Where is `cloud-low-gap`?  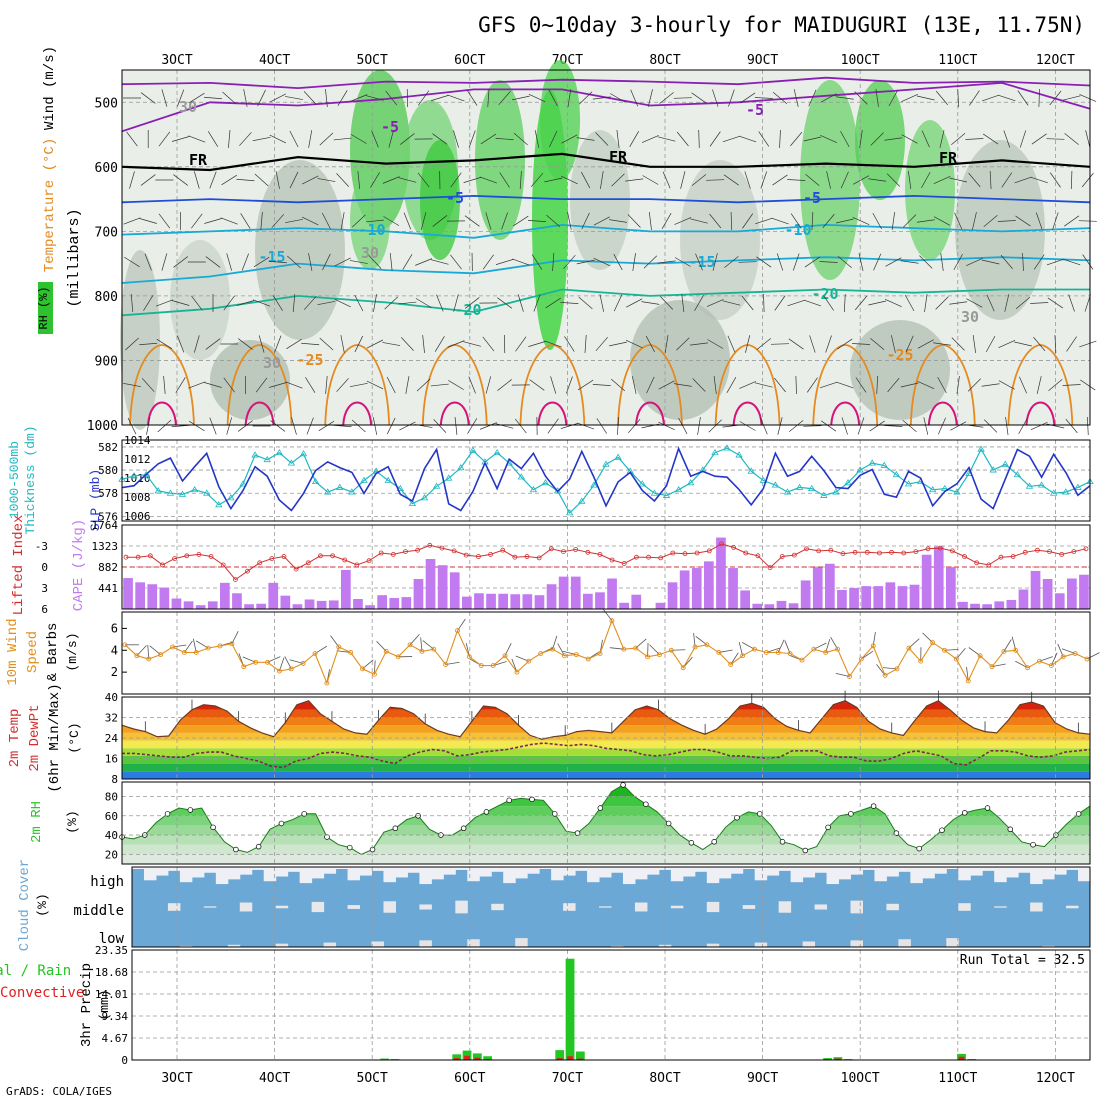 cloud-low-gap is located at coordinates (713, 945).